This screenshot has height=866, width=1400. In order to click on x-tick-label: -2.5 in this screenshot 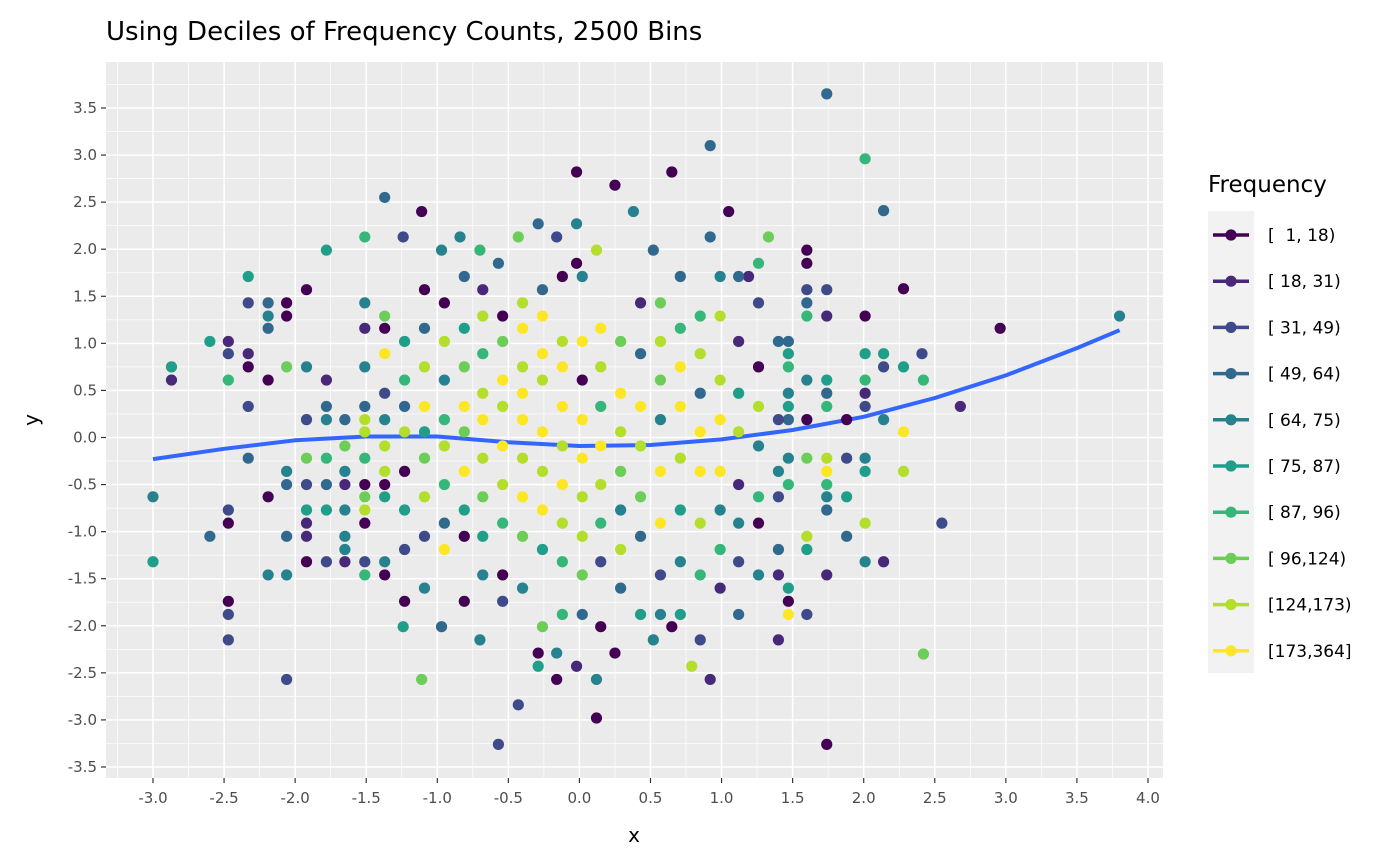, I will do `click(223, 798)`.